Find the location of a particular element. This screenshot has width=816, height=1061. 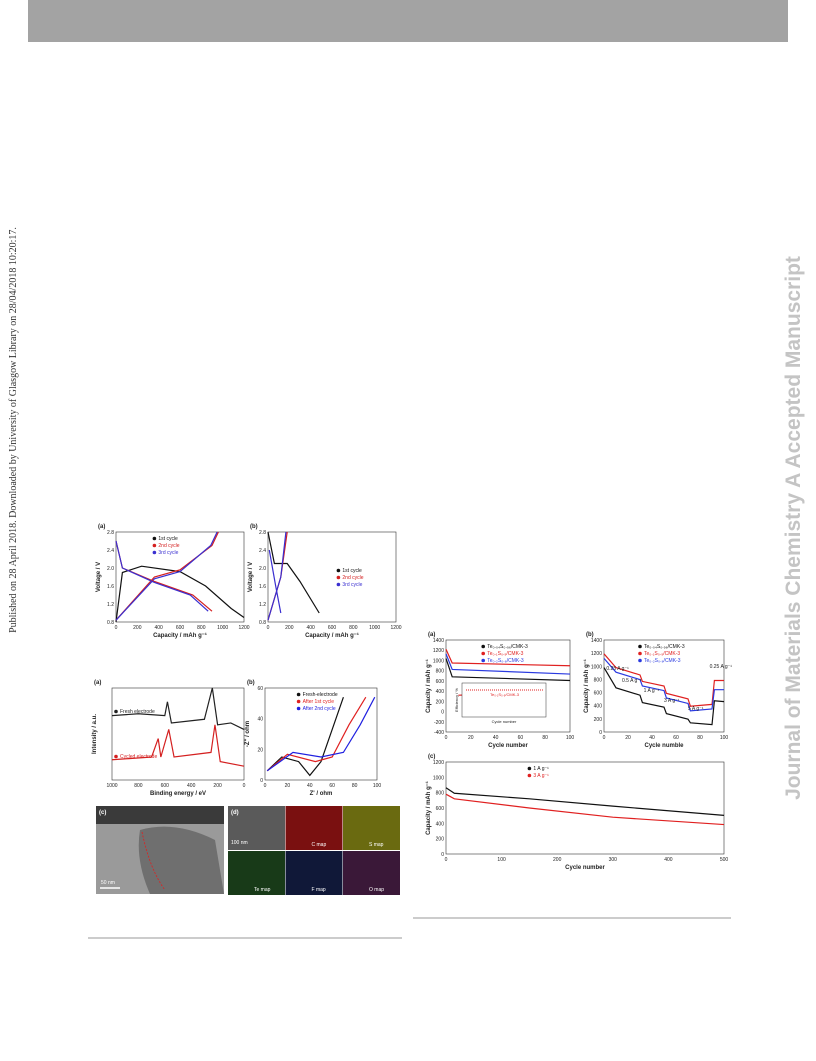

y-axis-label: Intensity / a.u. is located at coordinates (95, 734).